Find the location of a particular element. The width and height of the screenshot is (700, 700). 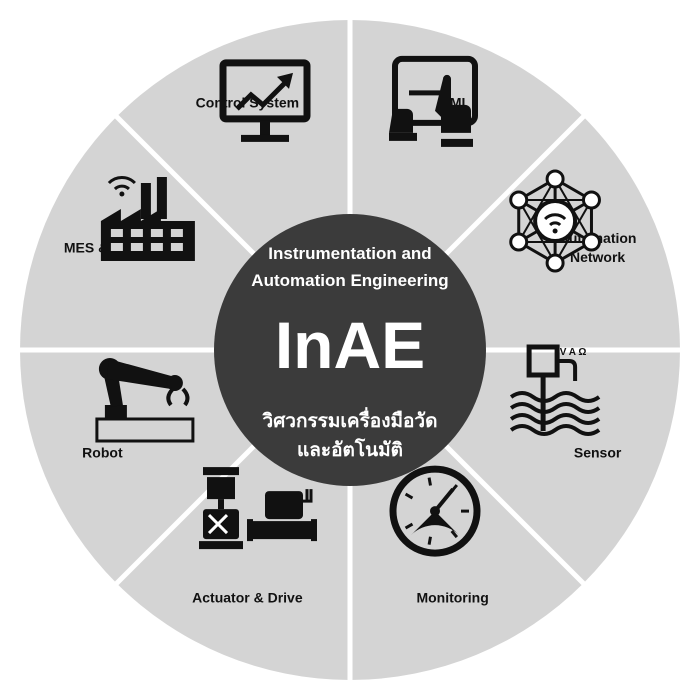

sensor-units-text: V A Ω is located at coordinates (573, 352).